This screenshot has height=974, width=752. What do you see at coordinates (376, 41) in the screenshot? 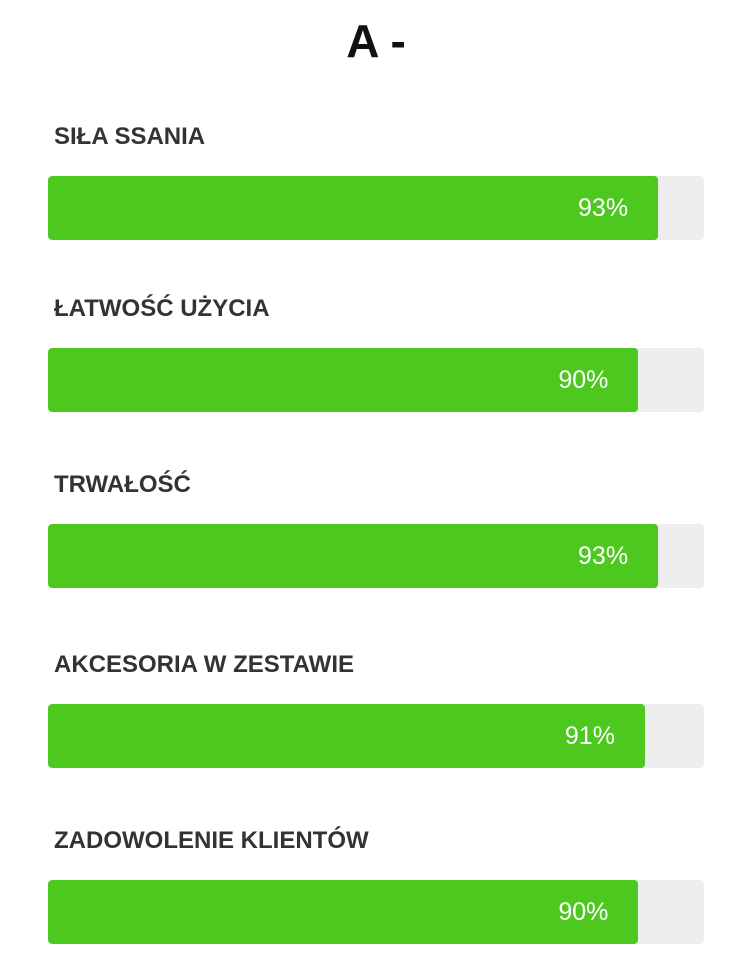
I see `overall-grade: A -` at bounding box center [376, 41].